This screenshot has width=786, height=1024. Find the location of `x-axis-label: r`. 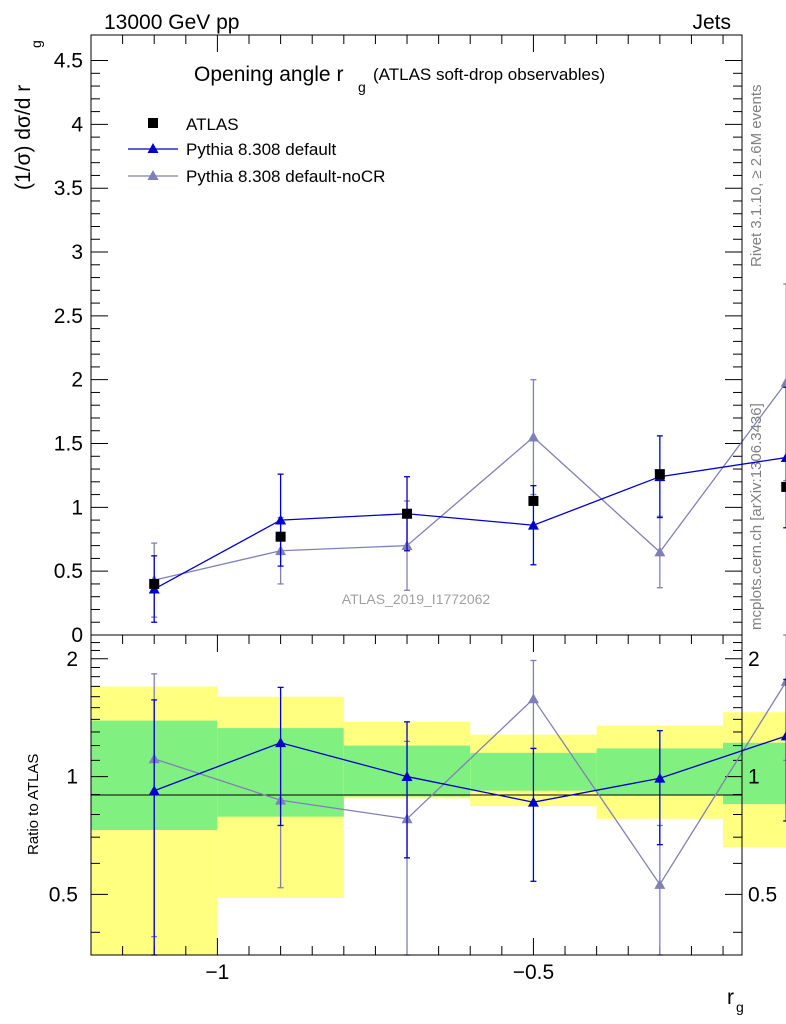

x-axis-label: r is located at coordinates (730, 997).